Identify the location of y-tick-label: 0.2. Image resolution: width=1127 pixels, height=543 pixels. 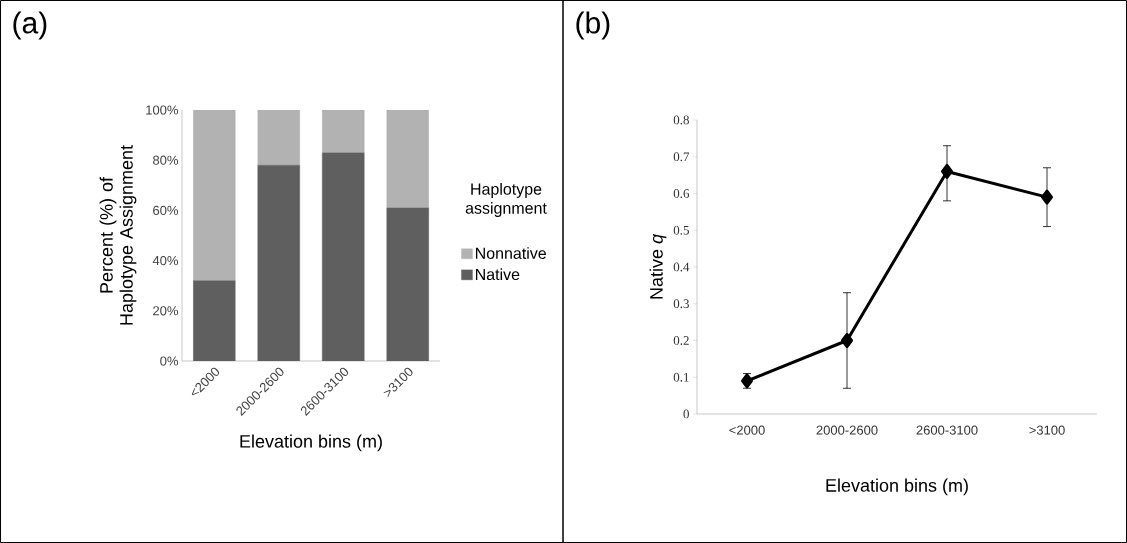
(681, 340).